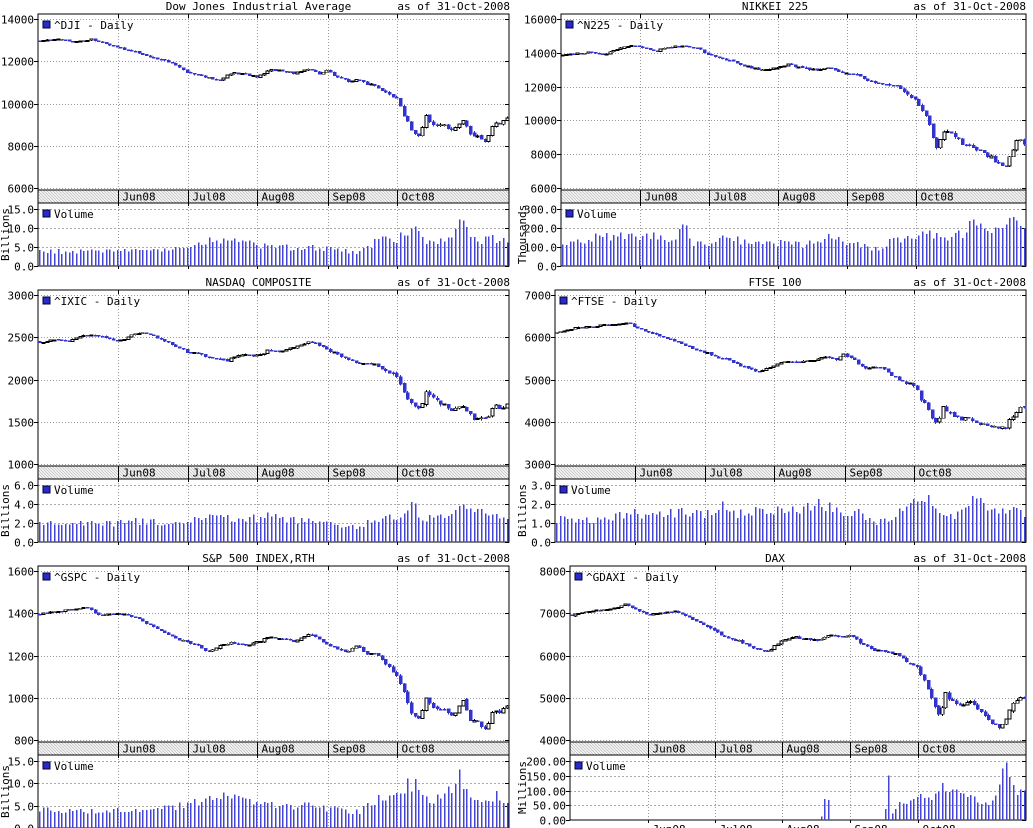 The height and width of the screenshot is (828, 1033). What do you see at coordinates (736, 825) in the screenshot?
I see `clipped-month-label: Jul08` at bounding box center [736, 825].